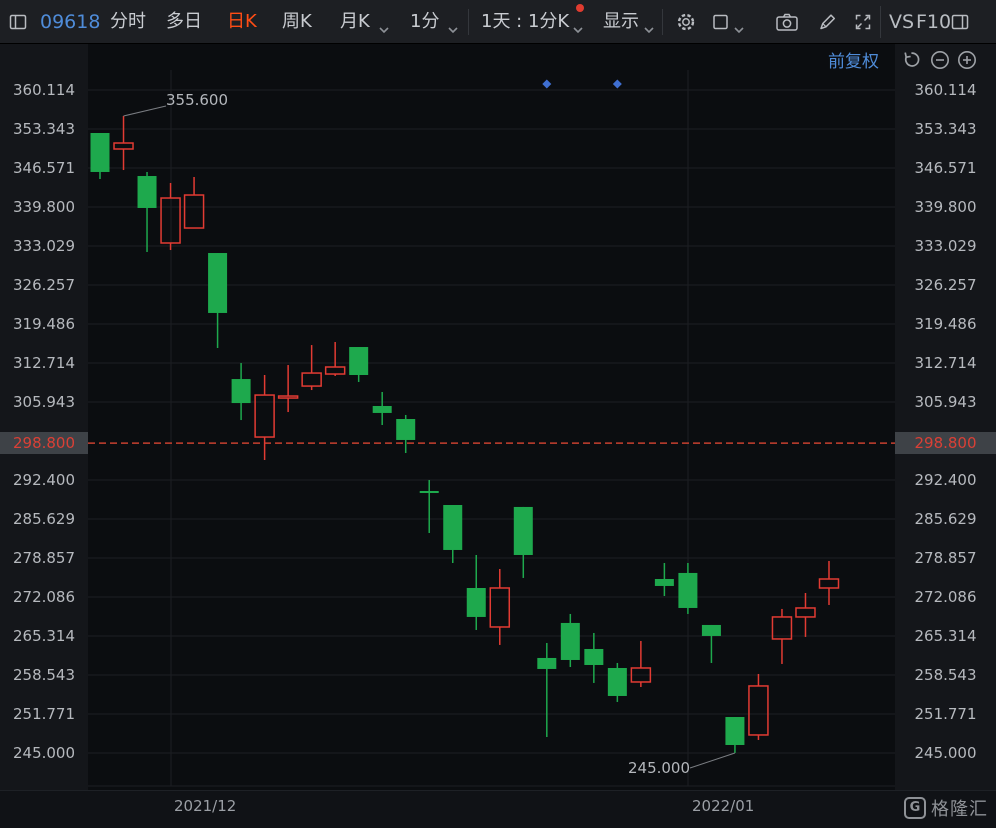  Describe the element at coordinates (297, 21) in the screenshot. I see `tab-weekly-k: 周K` at that location.